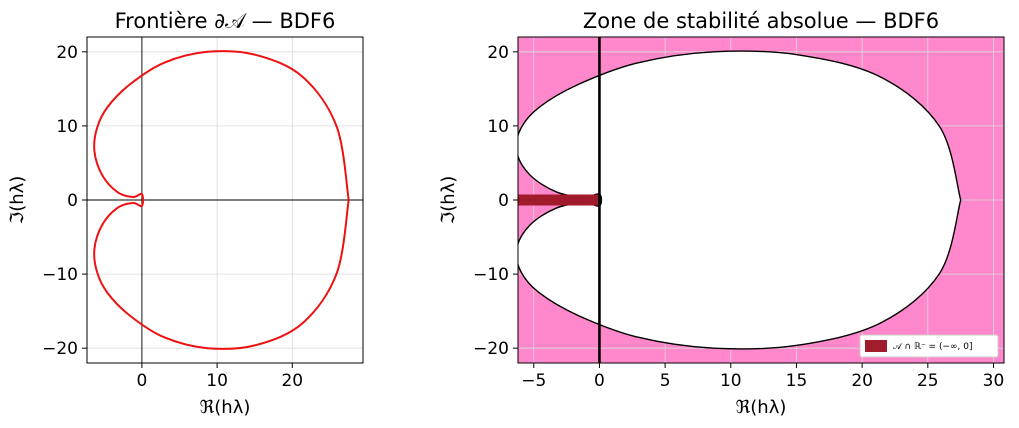 This screenshot has width=1019, height=428. Describe the element at coordinates (448, 200) in the screenshot. I see `right-y-axis-label: ℑ(hλ)` at that location.